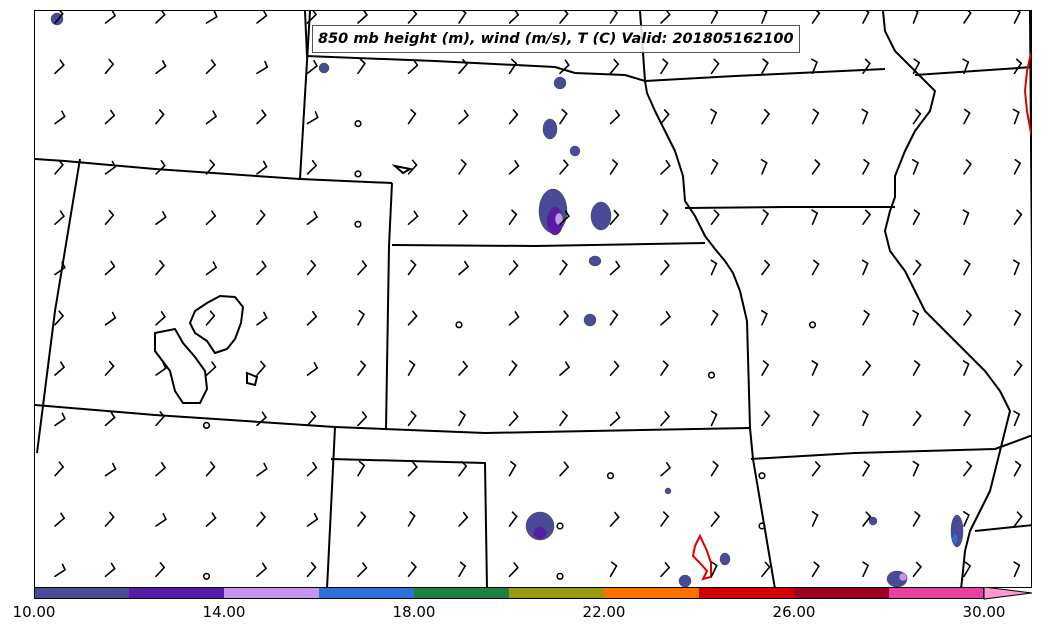 The width and height of the screenshot is (1041, 633). I want to click on reservoir, so click(402, 169).